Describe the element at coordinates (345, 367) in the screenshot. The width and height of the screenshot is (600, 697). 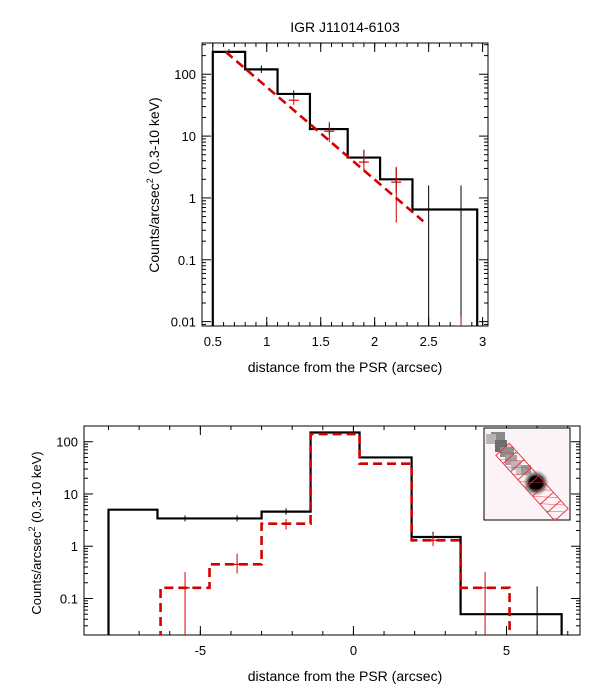
I see `top-x-axis-label: distance from the PSR (arcsec)` at that location.